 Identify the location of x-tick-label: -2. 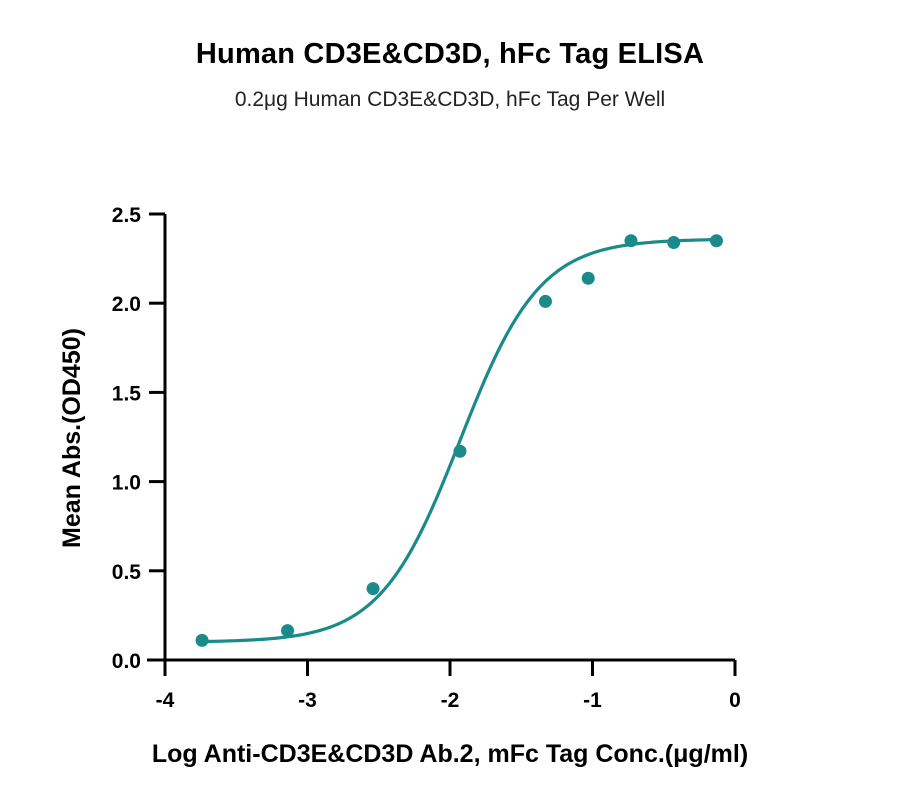
(450, 700).